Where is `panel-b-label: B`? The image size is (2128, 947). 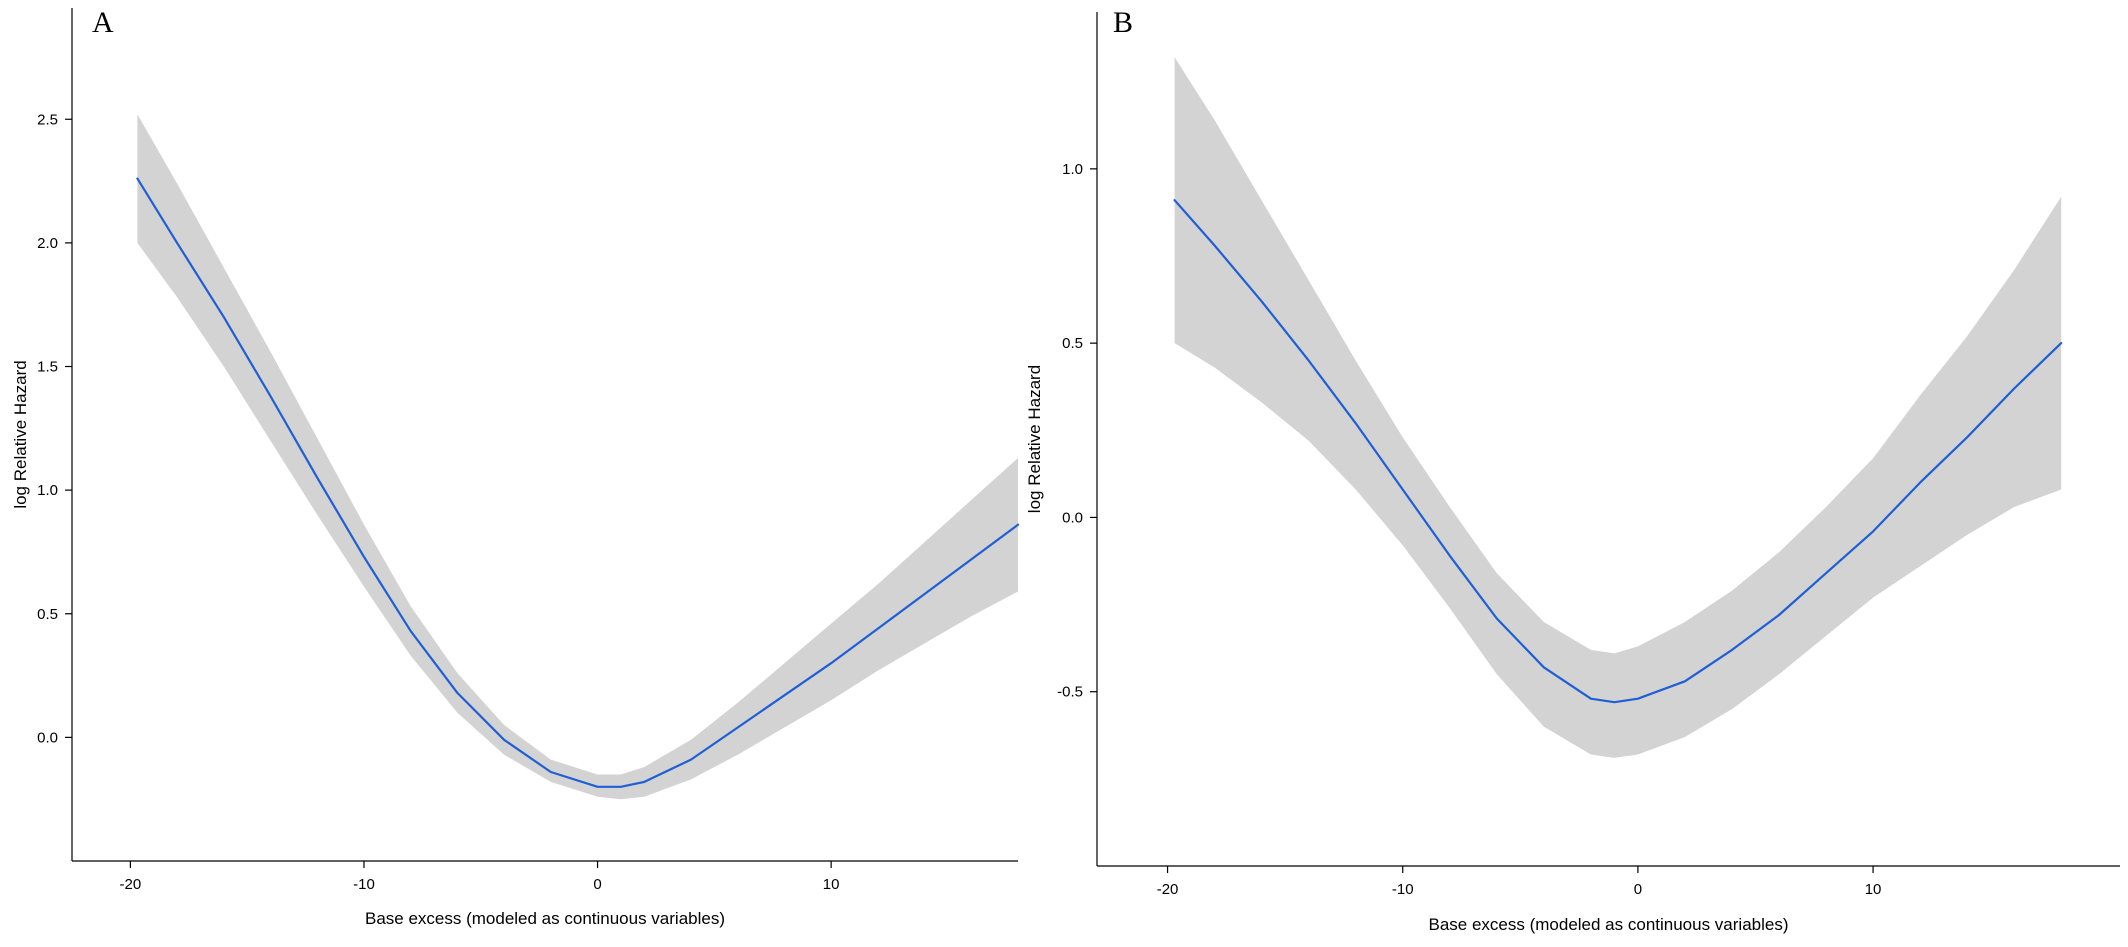
panel-b-label: B is located at coordinates (1123, 22).